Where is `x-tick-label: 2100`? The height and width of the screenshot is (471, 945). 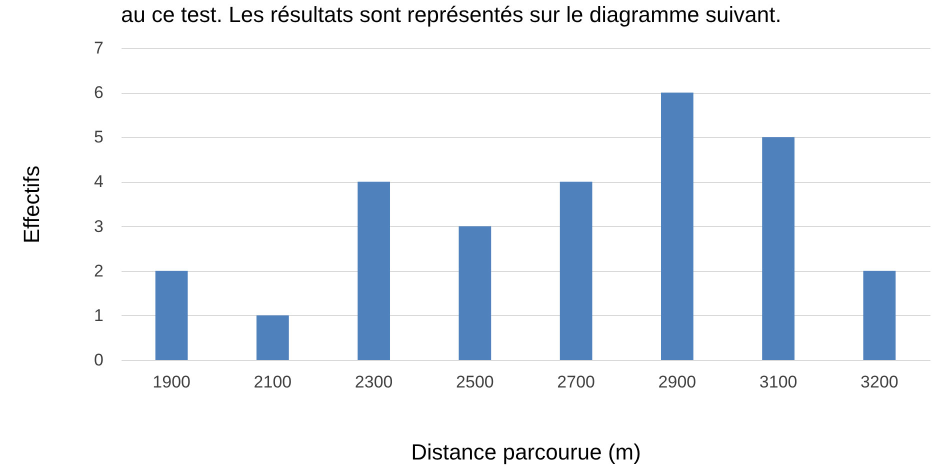
x-tick-label: 2100 is located at coordinates (273, 382).